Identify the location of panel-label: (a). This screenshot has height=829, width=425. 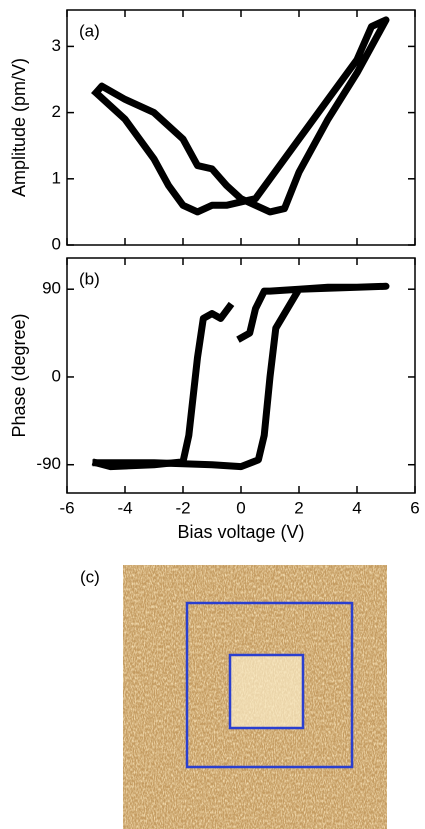
(89, 30).